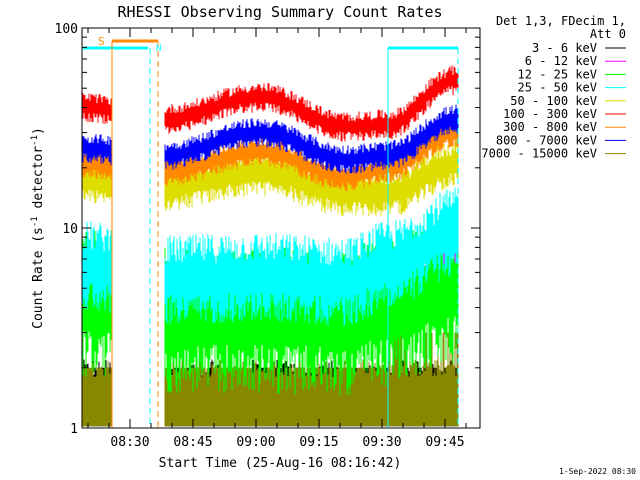 The height and width of the screenshot is (480, 640). Describe the element at coordinates (35, 221) in the screenshot. I see `y-axis-label-sup1: -1` at that location.